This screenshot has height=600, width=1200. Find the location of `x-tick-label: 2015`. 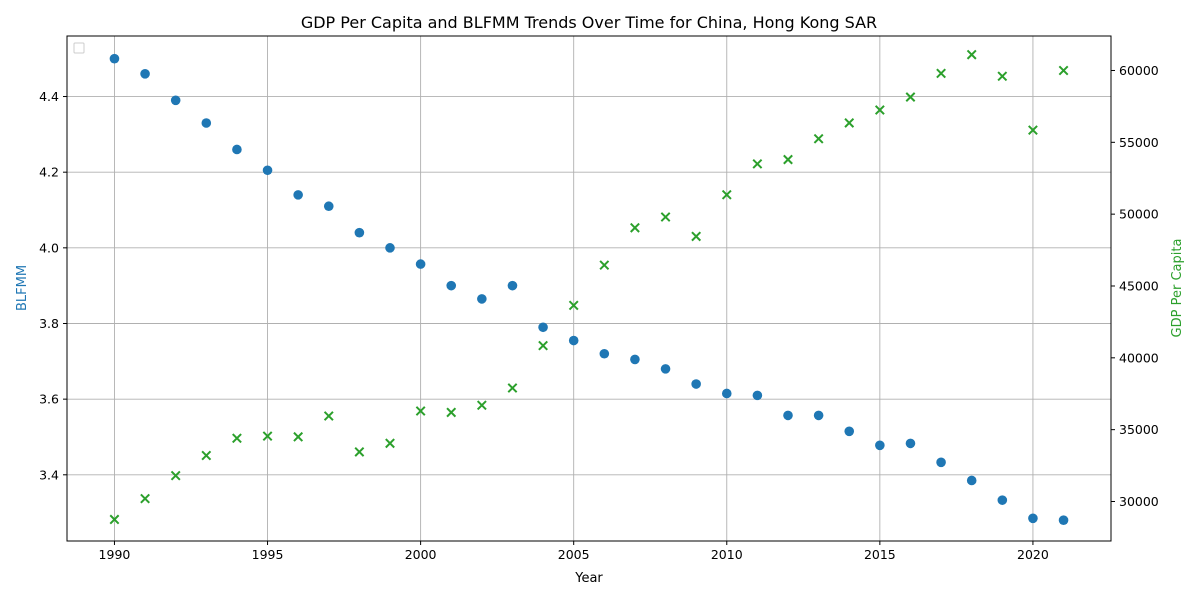

x-tick-label: 2015 is located at coordinates (880, 554).